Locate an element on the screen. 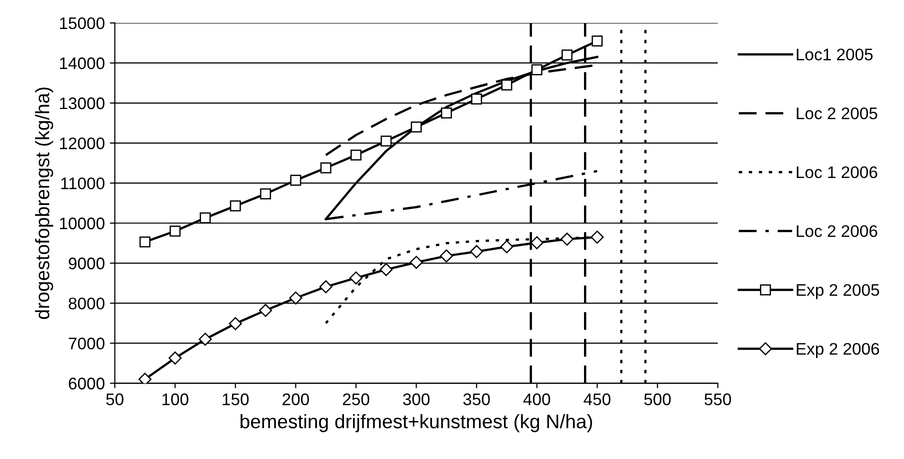 The height and width of the screenshot is (459, 904). y-tick-label: 9000 is located at coordinates (86, 264).